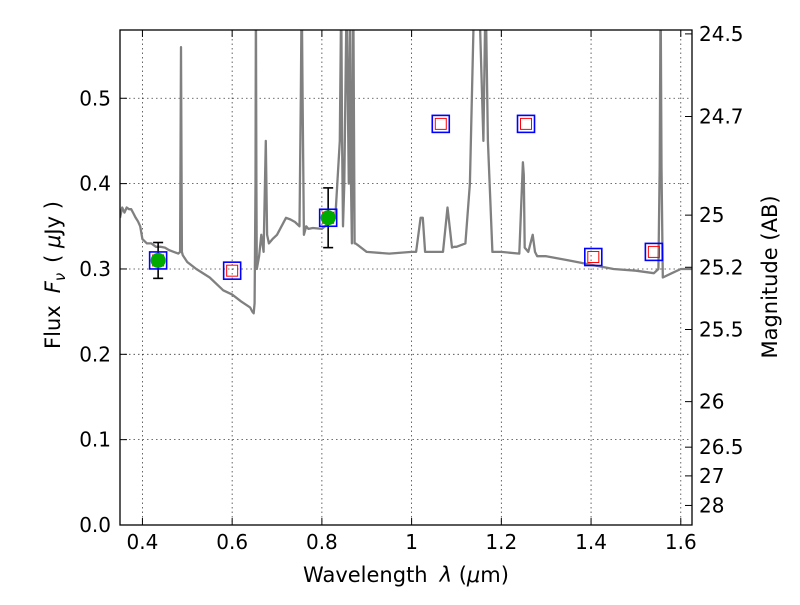  Describe the element at coordinates (95, 269) in the screenshot. I see `y-tick-label: 0.3` at that location.